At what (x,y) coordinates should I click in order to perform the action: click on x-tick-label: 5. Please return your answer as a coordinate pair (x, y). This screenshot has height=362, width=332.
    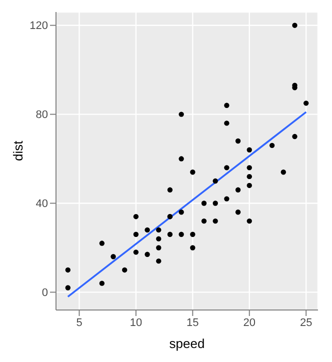
    Looking at the image, I should click on (79, 322).